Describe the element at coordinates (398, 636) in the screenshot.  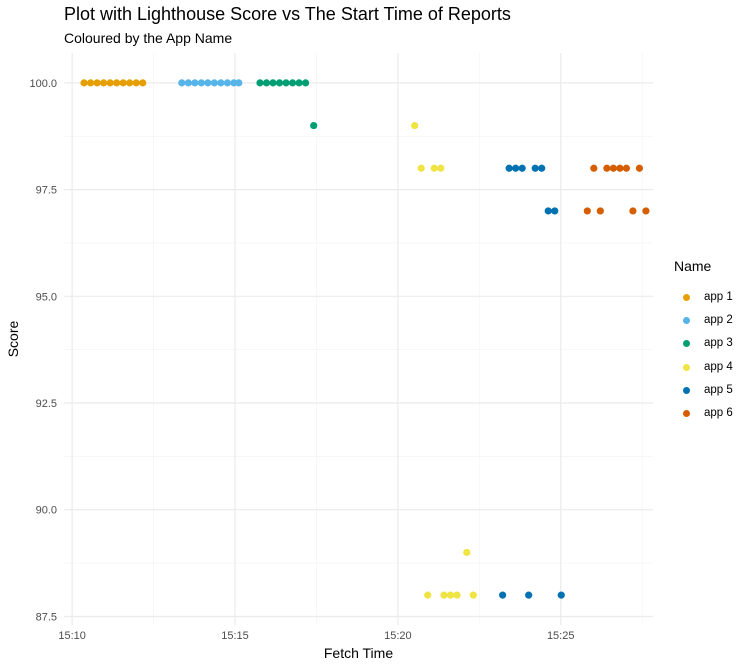
I see `x-tick-label: 15:20` at that location.